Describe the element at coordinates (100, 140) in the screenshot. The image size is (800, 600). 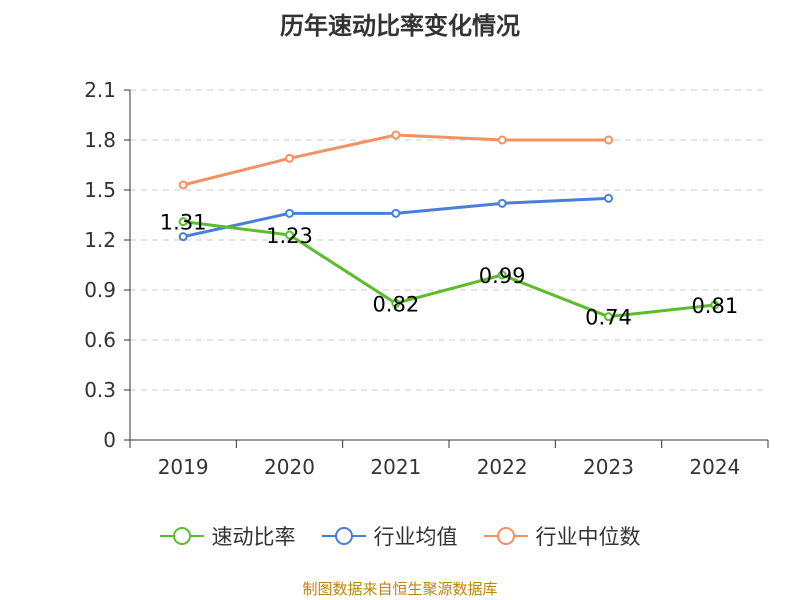
I see `y-tick-label: 1.8` at that location.